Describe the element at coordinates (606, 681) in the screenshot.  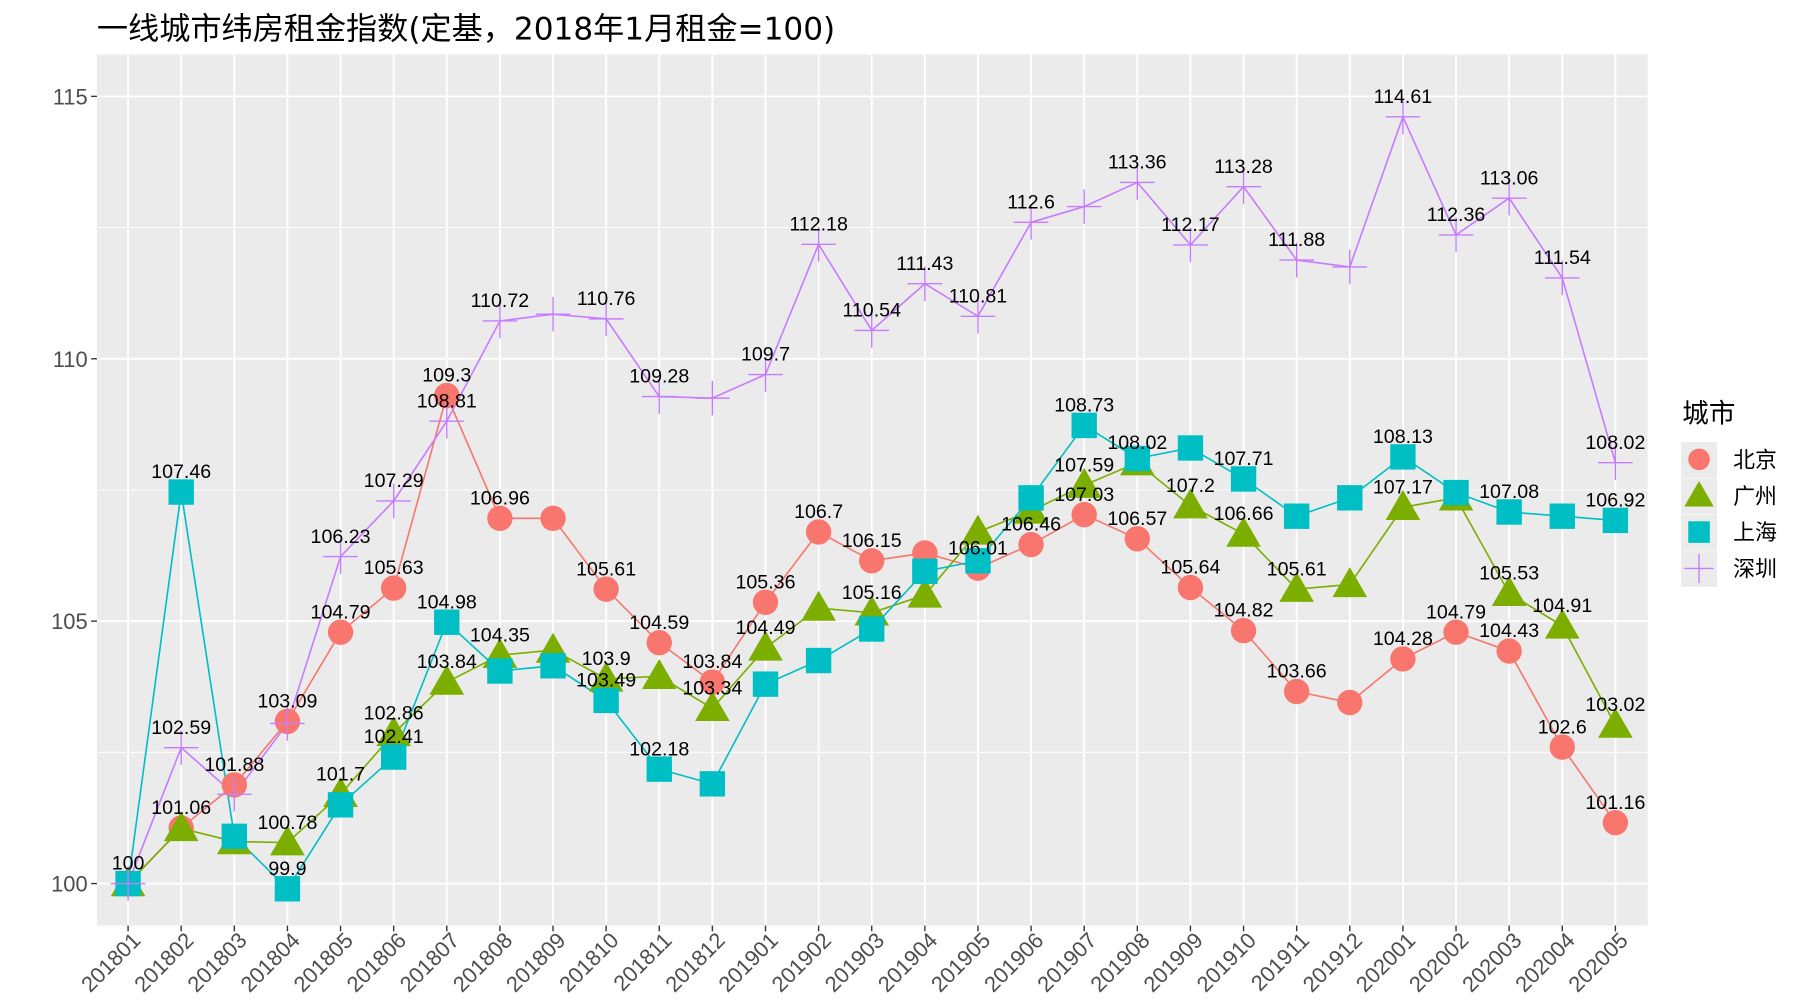
I see `data-label: 103.49` at that location.